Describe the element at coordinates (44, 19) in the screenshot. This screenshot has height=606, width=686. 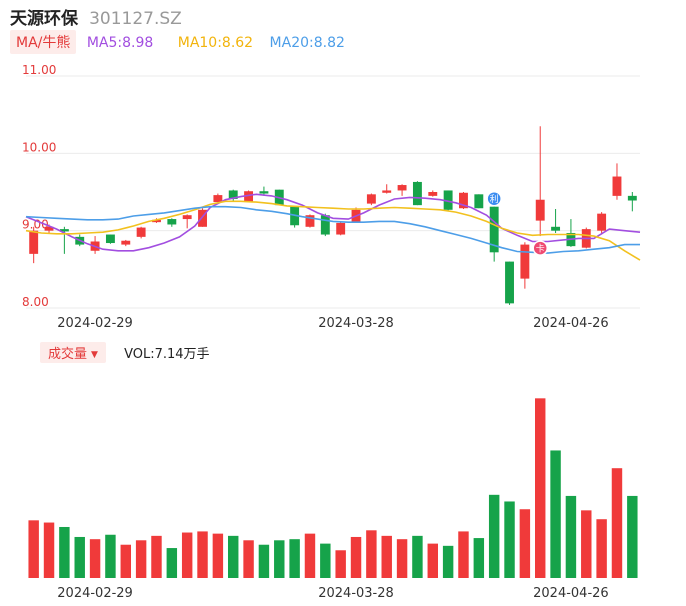
I see `stock-name: 天源环保` at that location.